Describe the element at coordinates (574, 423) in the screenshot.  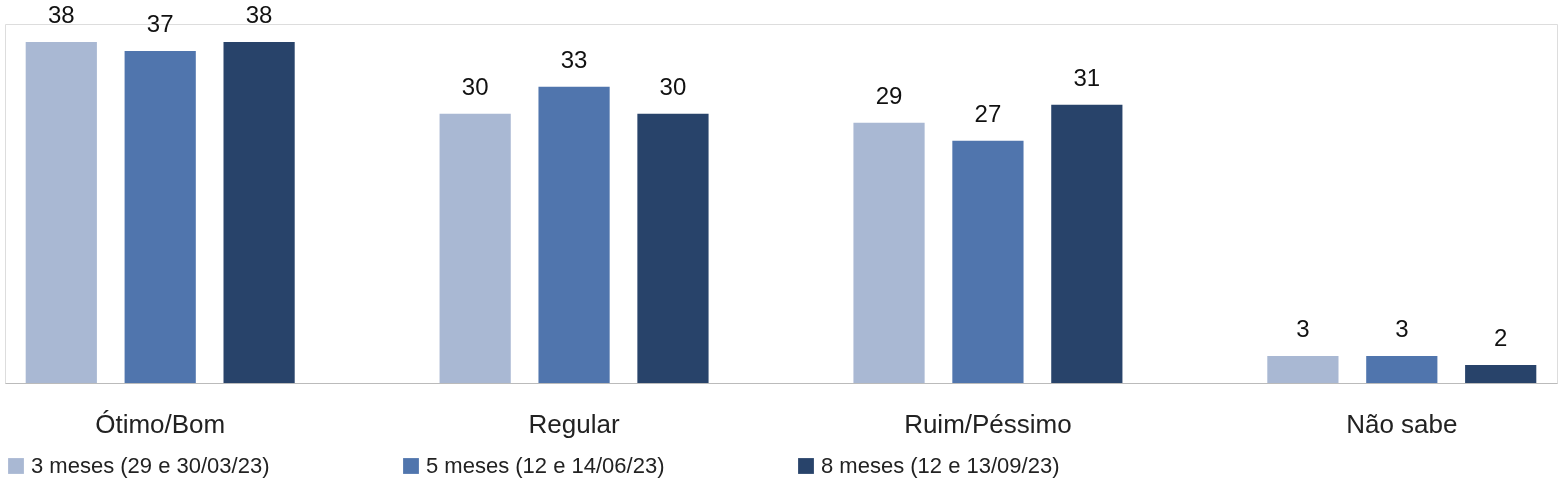
I see `x-tick-label: Regular` at that location.